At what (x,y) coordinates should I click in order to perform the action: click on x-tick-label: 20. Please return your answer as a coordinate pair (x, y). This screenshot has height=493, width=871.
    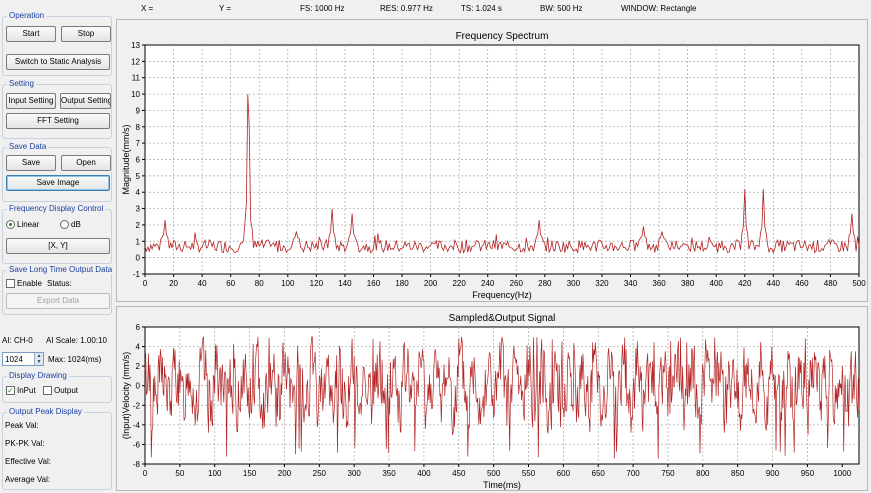
    Looking at the image, I should click on (173, 283).